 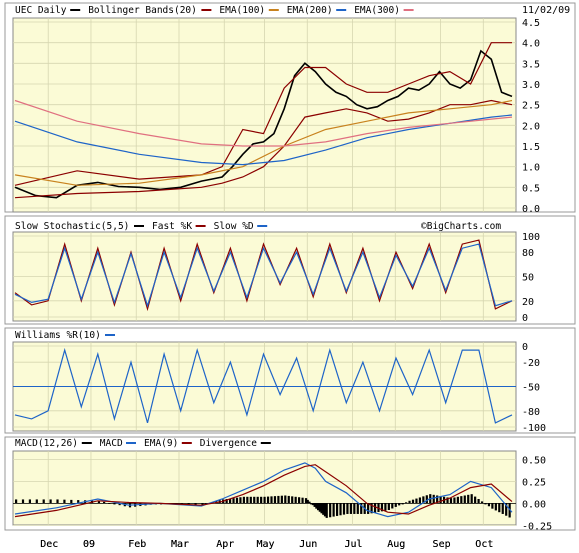 What do you see at coordinates (442, 544) in the screenshot?
I see `x-tick-9: Sep` at bounding box center [442, 544].